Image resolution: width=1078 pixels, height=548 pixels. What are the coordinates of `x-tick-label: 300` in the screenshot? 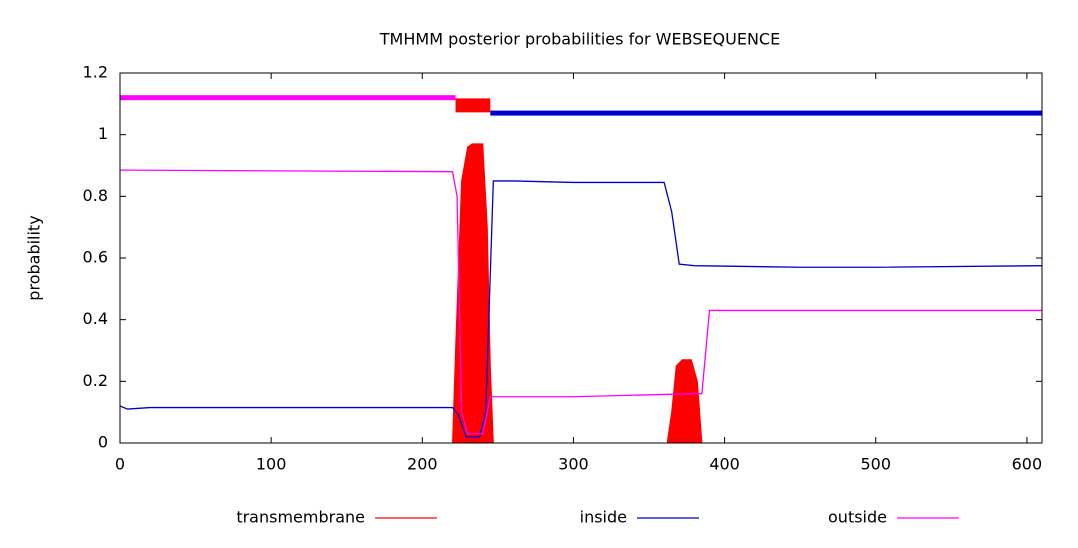 It's located at (573, 464).